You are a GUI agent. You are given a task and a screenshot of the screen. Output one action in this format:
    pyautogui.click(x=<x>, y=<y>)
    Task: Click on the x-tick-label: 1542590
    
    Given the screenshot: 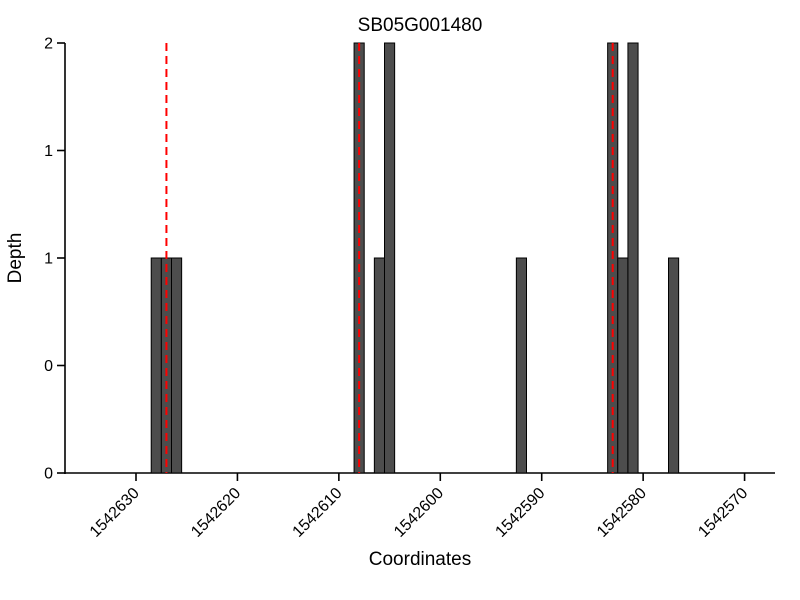 What is the action you would take?
    pyautogui.click(x=520, y=513)
    